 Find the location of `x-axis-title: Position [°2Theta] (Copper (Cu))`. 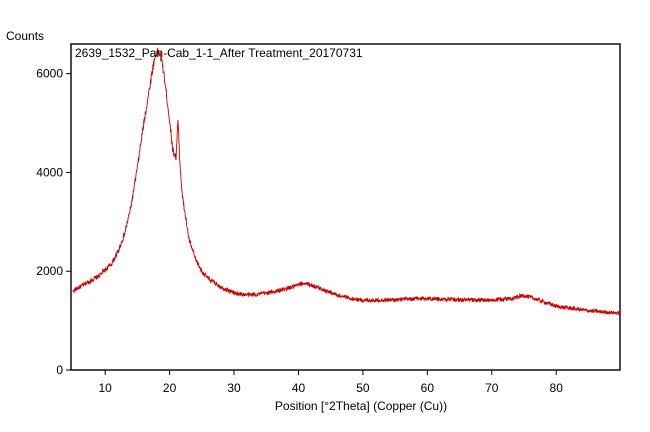

x-axis-title: Position [°2Theta] (Copper (Cu)) is located at coordinates (361, 406).